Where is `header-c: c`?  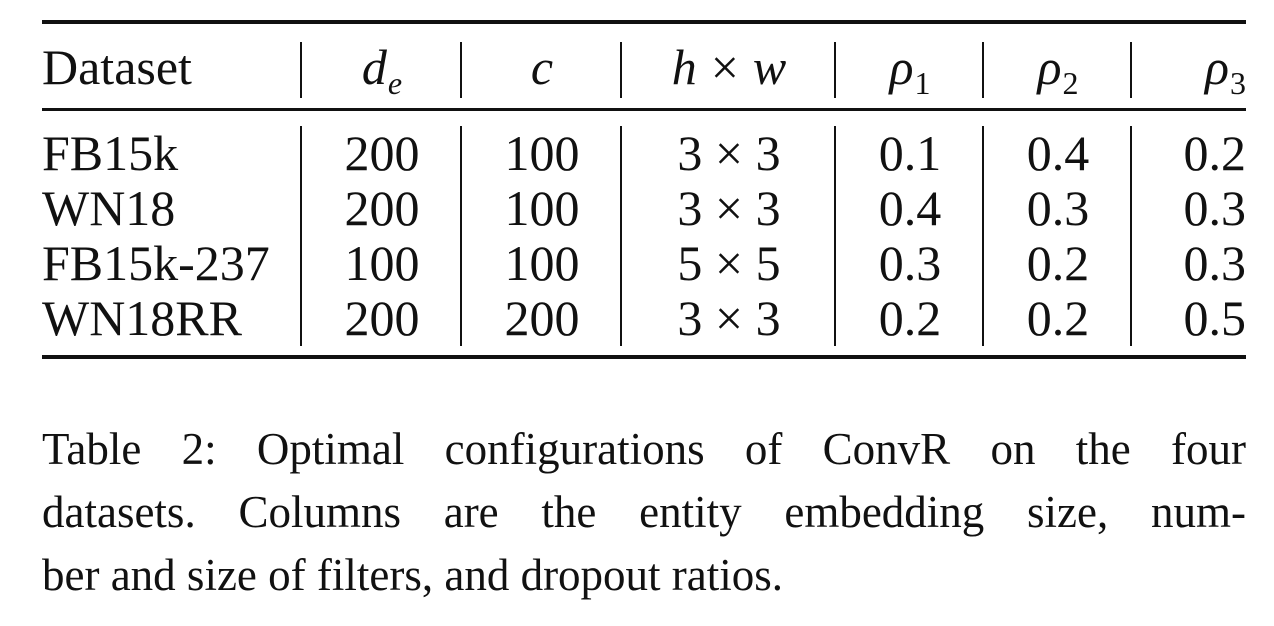
header-c: c is located at coordinates (542, 67).